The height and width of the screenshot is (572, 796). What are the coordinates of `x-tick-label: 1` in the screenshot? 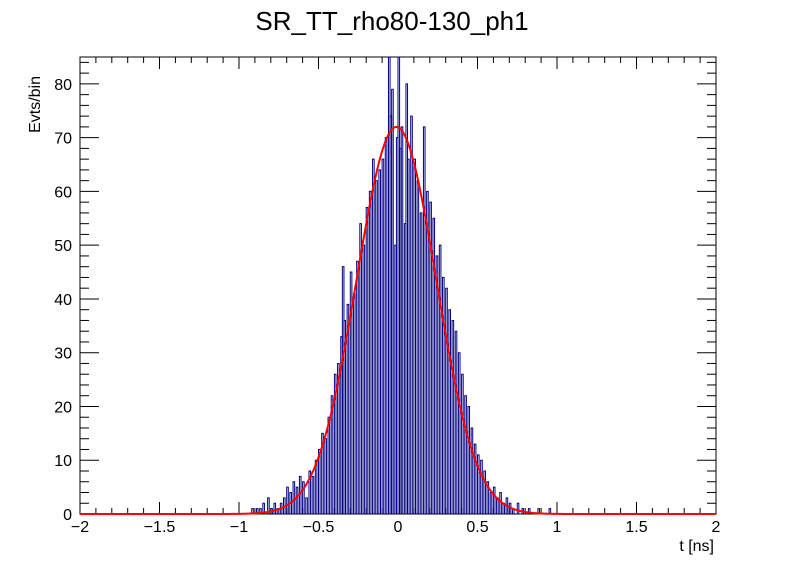 It's located at (557, 527).